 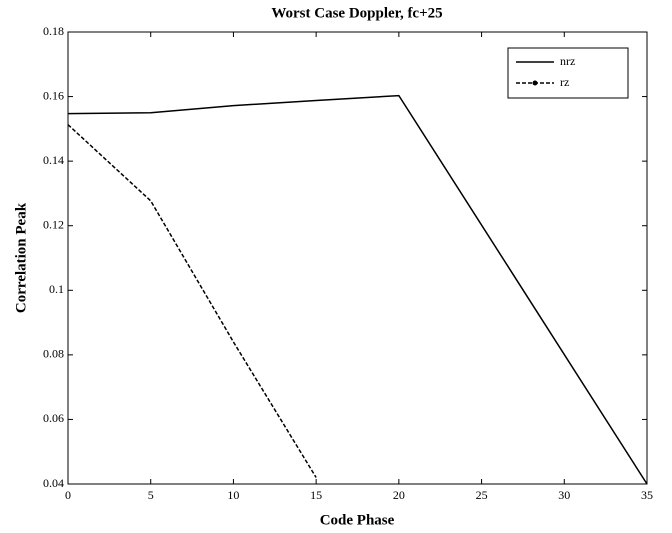 What do you see at coordinates (399, 495) in the screenshot?
I see `x-tick-label: 20` at bounding box center [399, 495].